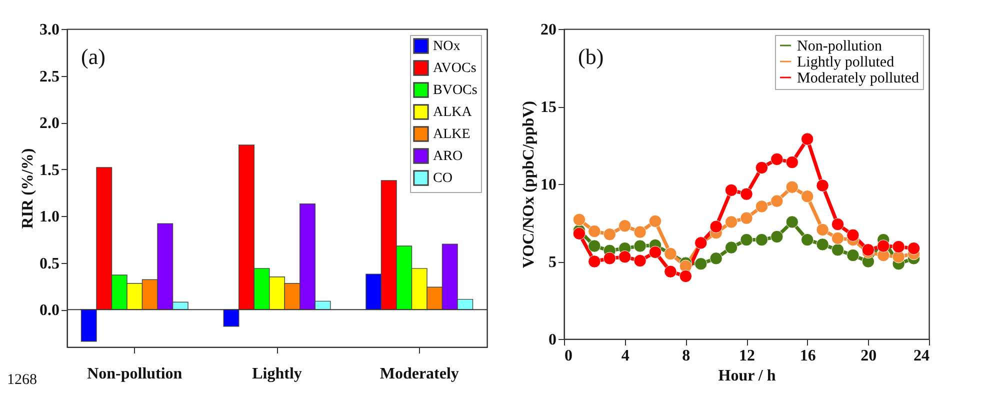  What do you see at coordinates (277, 374) in the screenshot?
I see `x-tick-label: Lightly` at bounding box center [277, 374].